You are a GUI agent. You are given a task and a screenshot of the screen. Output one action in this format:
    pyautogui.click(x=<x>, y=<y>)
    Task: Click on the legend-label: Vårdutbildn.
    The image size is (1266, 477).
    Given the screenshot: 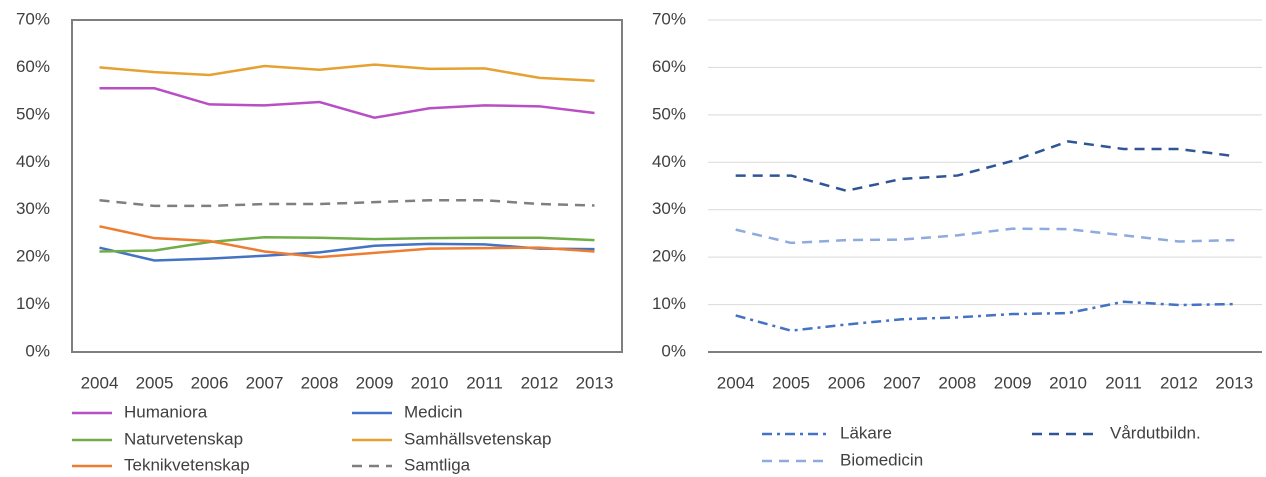 What is the action you would take?
    pyautogui.click(x=1155, y=432)
    